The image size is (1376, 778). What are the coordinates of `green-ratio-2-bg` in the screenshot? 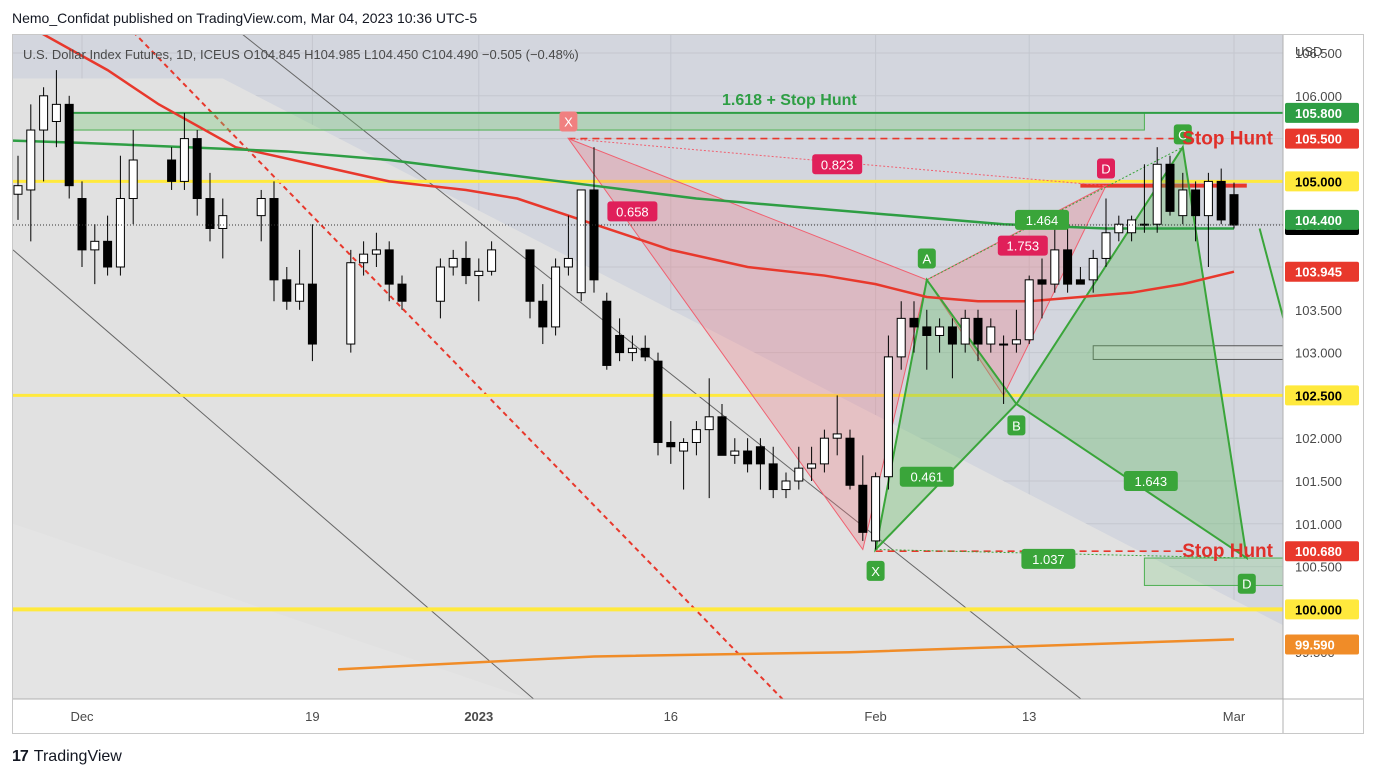 It's located at (1150, 481).